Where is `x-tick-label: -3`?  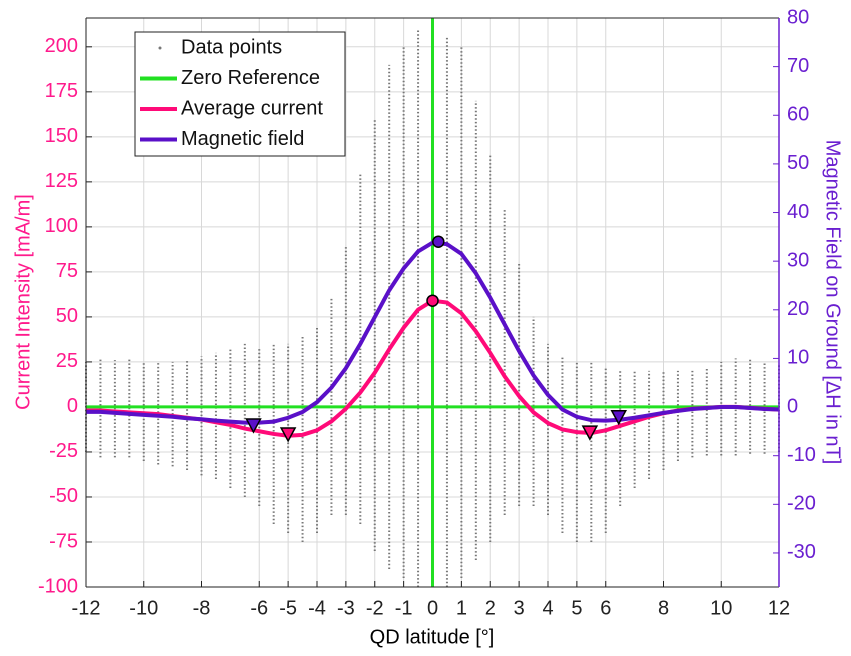
x-tick-label: -3 is located at coordinates (346, 608).